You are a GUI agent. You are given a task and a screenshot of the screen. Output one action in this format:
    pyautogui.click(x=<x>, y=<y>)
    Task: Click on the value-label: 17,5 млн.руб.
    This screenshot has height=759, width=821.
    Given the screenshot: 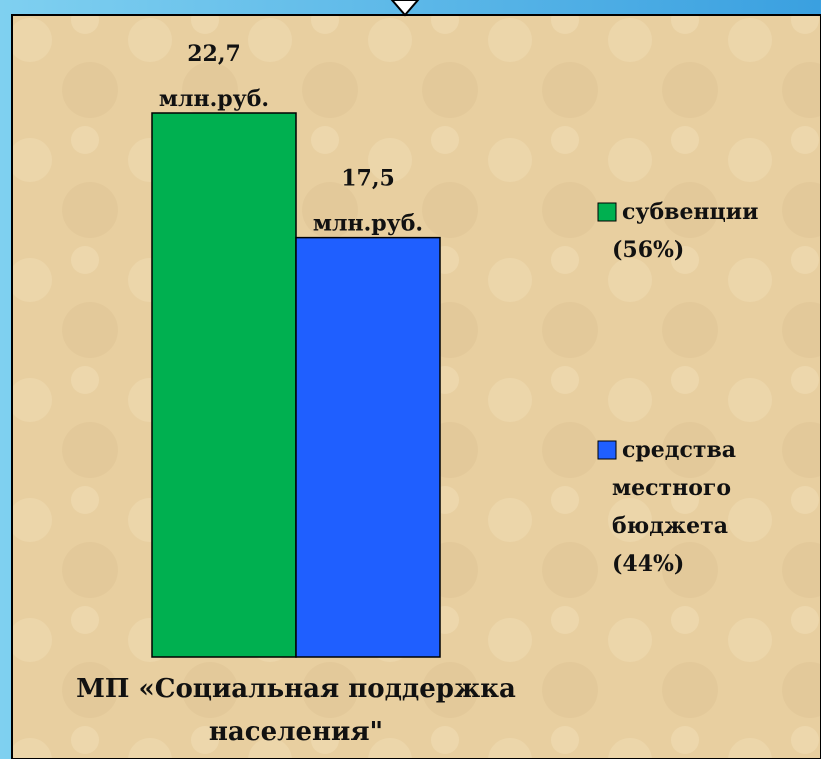 What is the action you would take?
    pyautogui.click(x=368, y=201)
    